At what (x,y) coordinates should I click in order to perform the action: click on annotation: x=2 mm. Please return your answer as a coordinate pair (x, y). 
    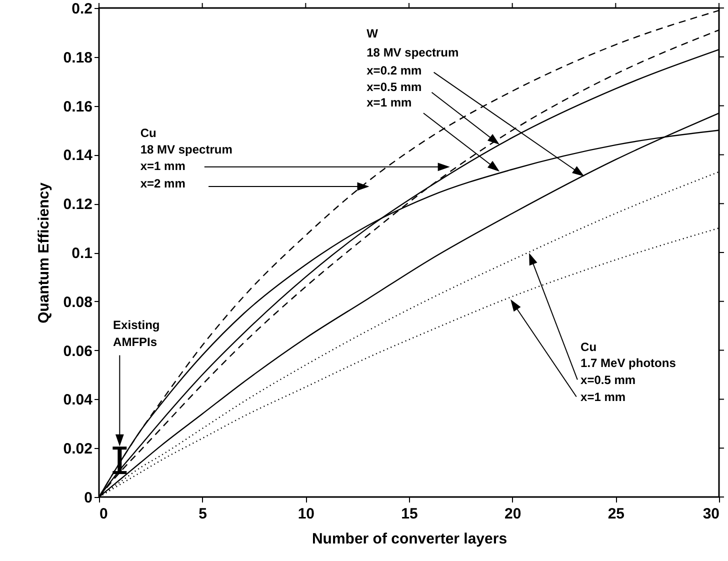
    Looking at the image, I should click on (163, 183).